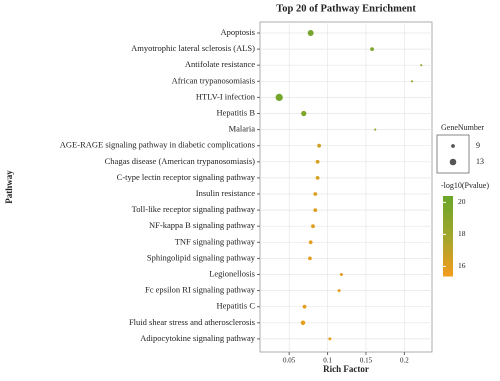 Image resolution: width=500 pixels, height=381 pixels. Describe the element at coordinates (462, 233) in the screenshot. I see `colorbar-tick-label: 18` at that location.